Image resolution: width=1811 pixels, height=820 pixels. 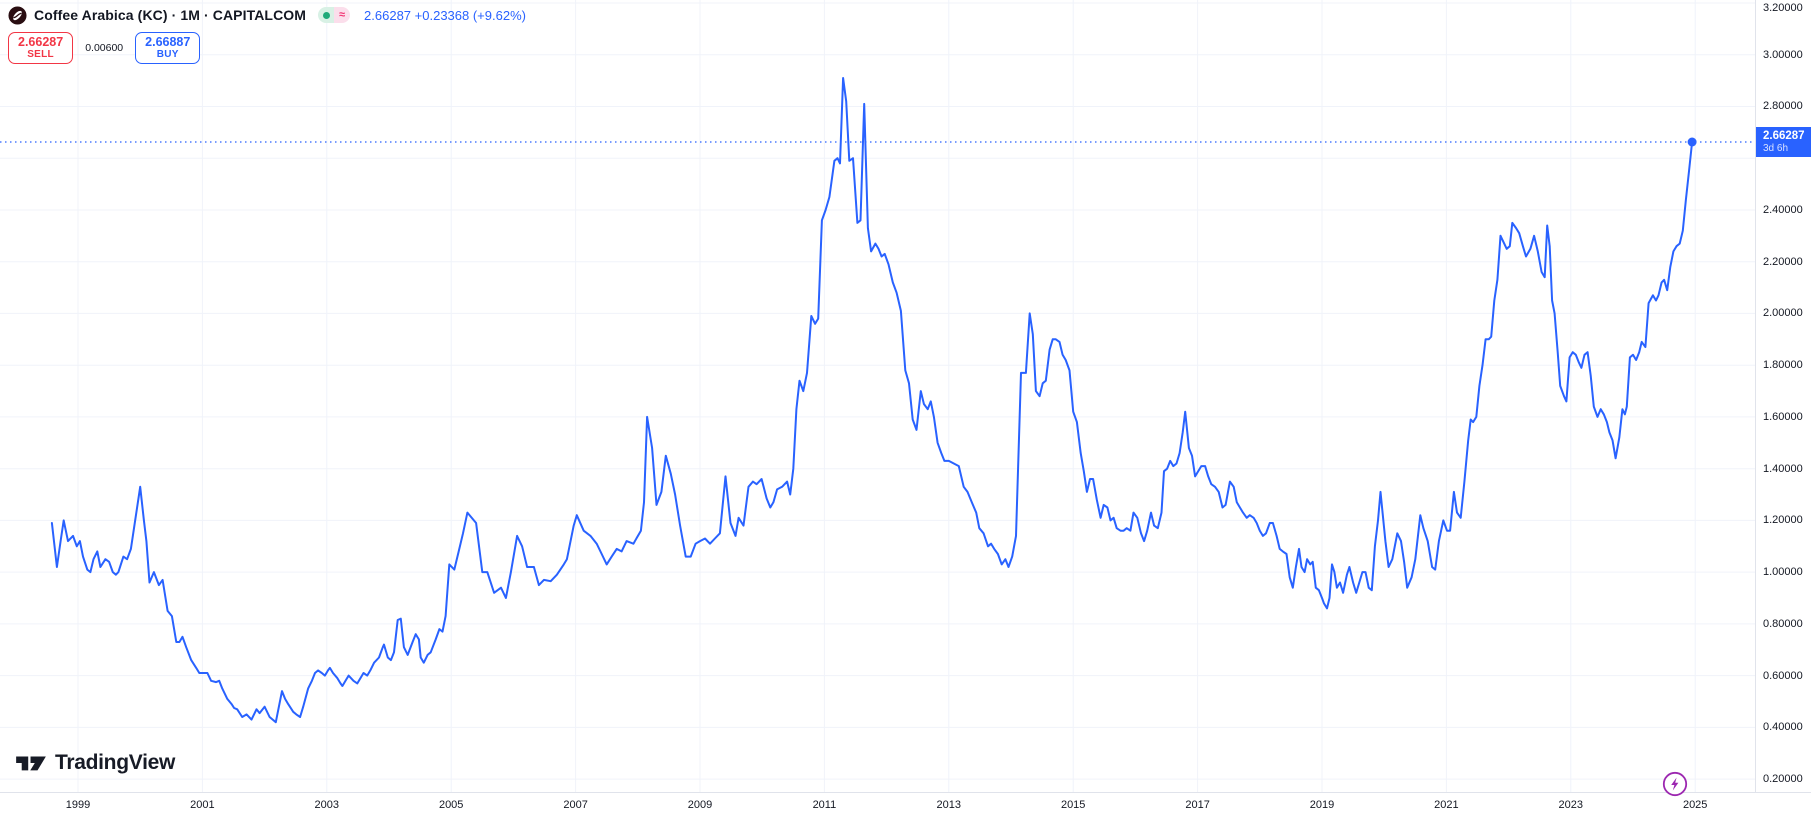 What do you see at coordinates (1783, 623) in the screenshot?
I see `price-axis-label: 0.80000` at bounding box center [1783, 623].